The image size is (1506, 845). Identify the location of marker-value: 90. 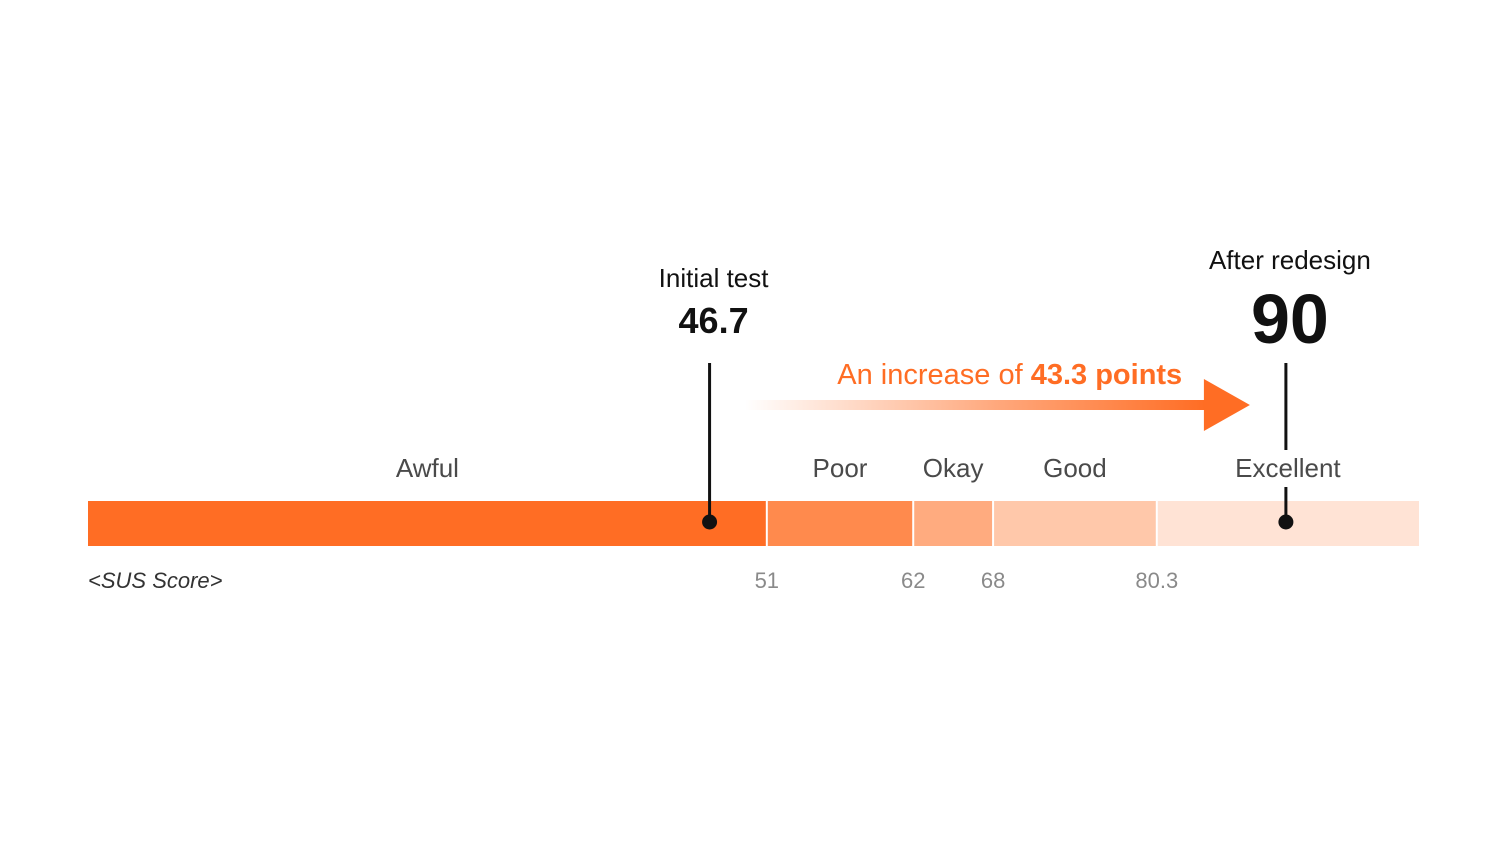
(1290, 319).